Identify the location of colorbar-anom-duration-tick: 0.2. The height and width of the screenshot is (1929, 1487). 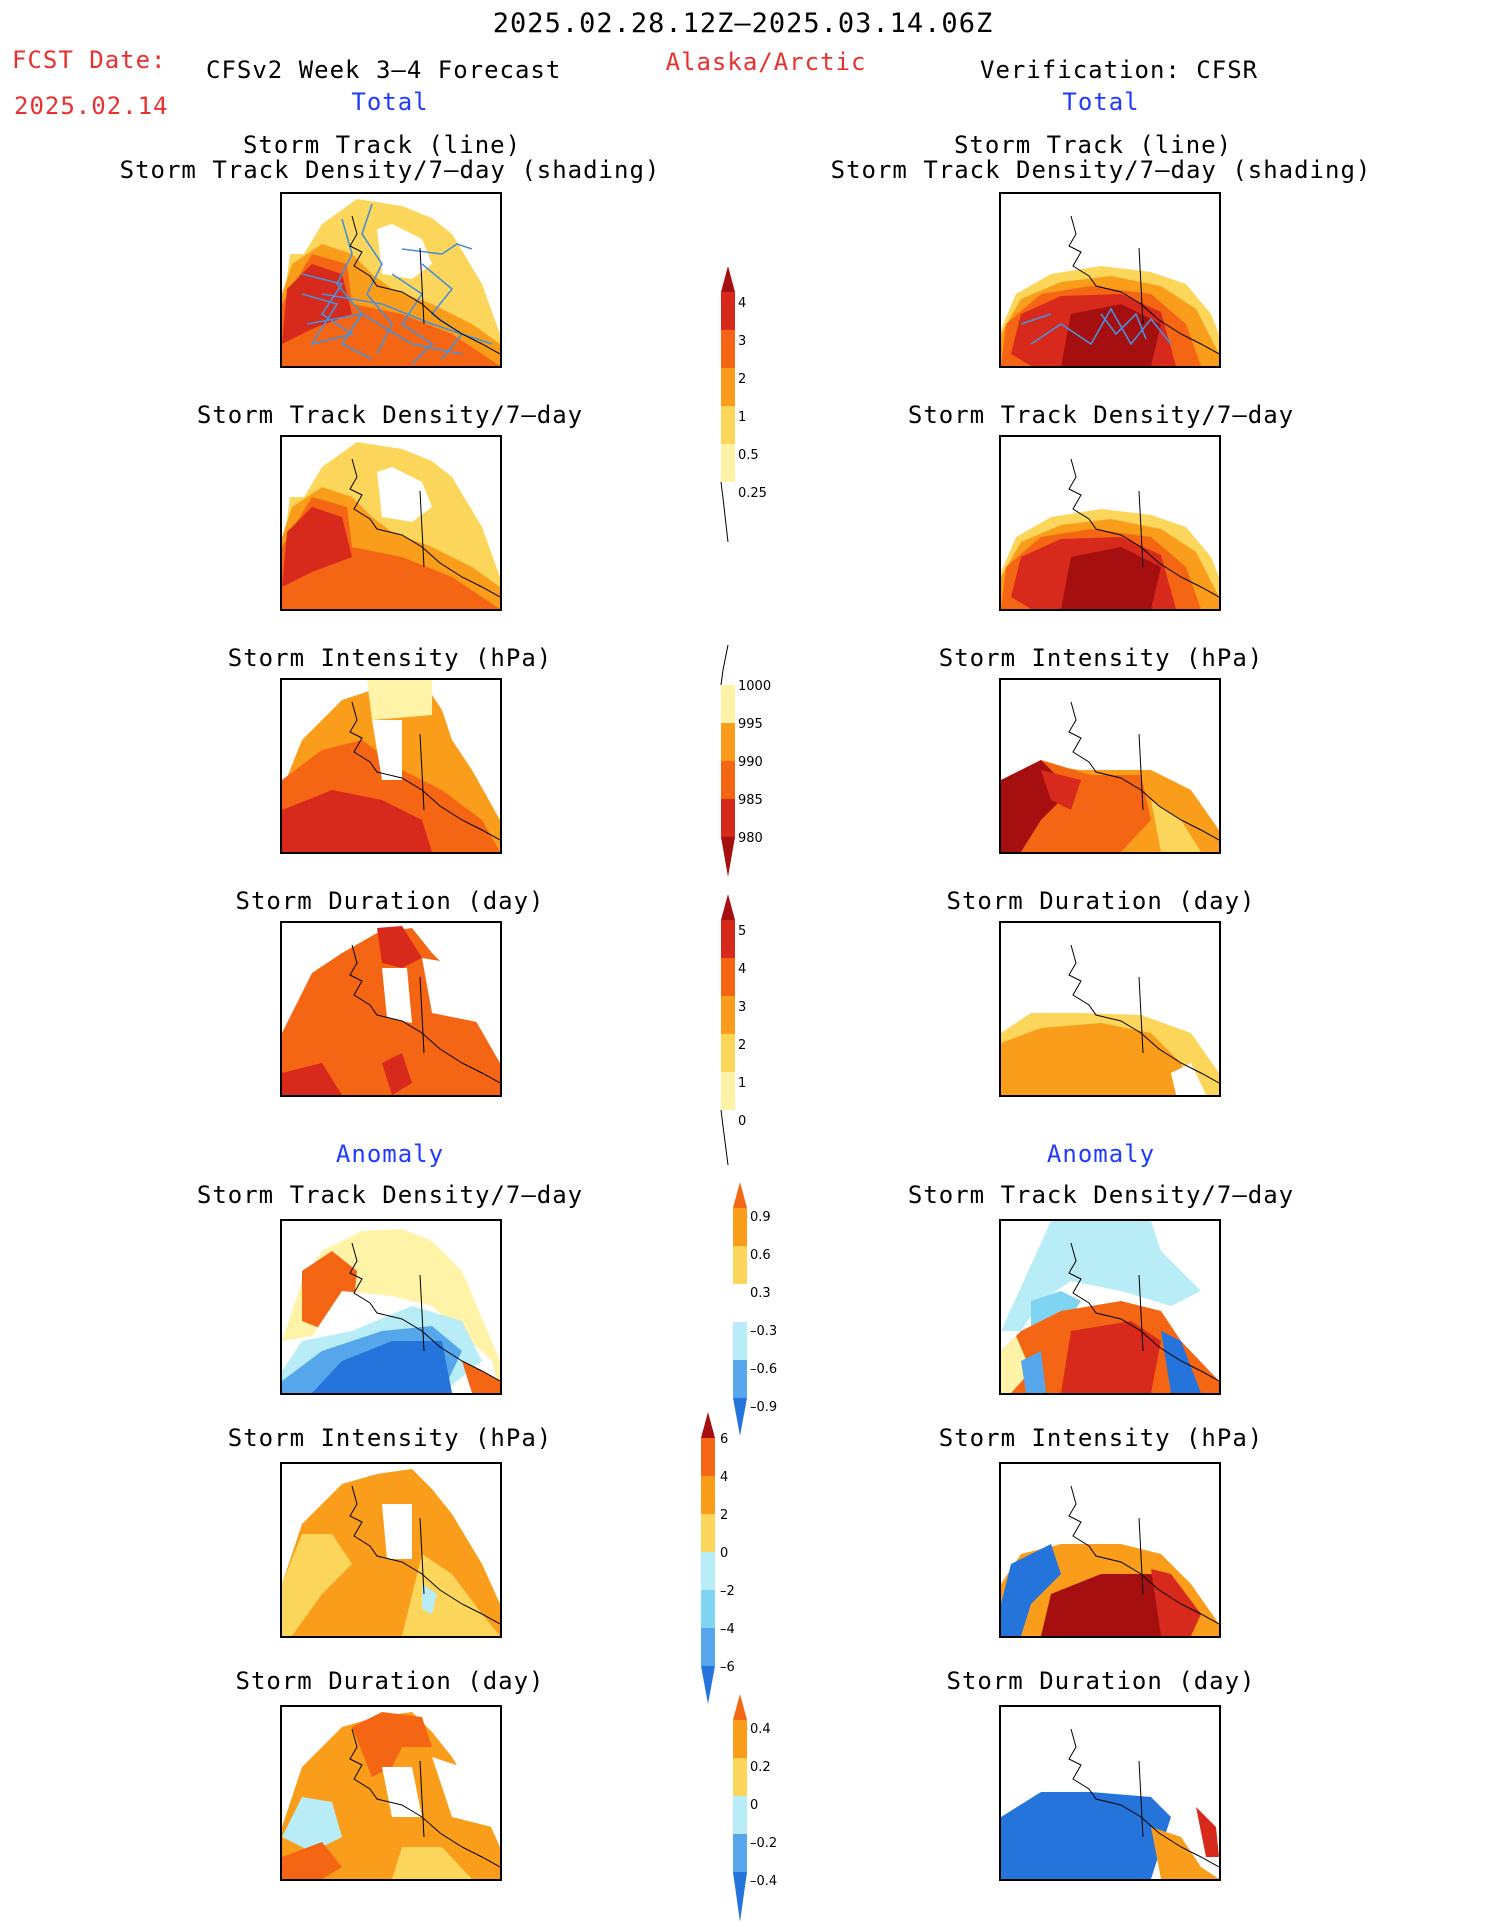
(760, 1767).